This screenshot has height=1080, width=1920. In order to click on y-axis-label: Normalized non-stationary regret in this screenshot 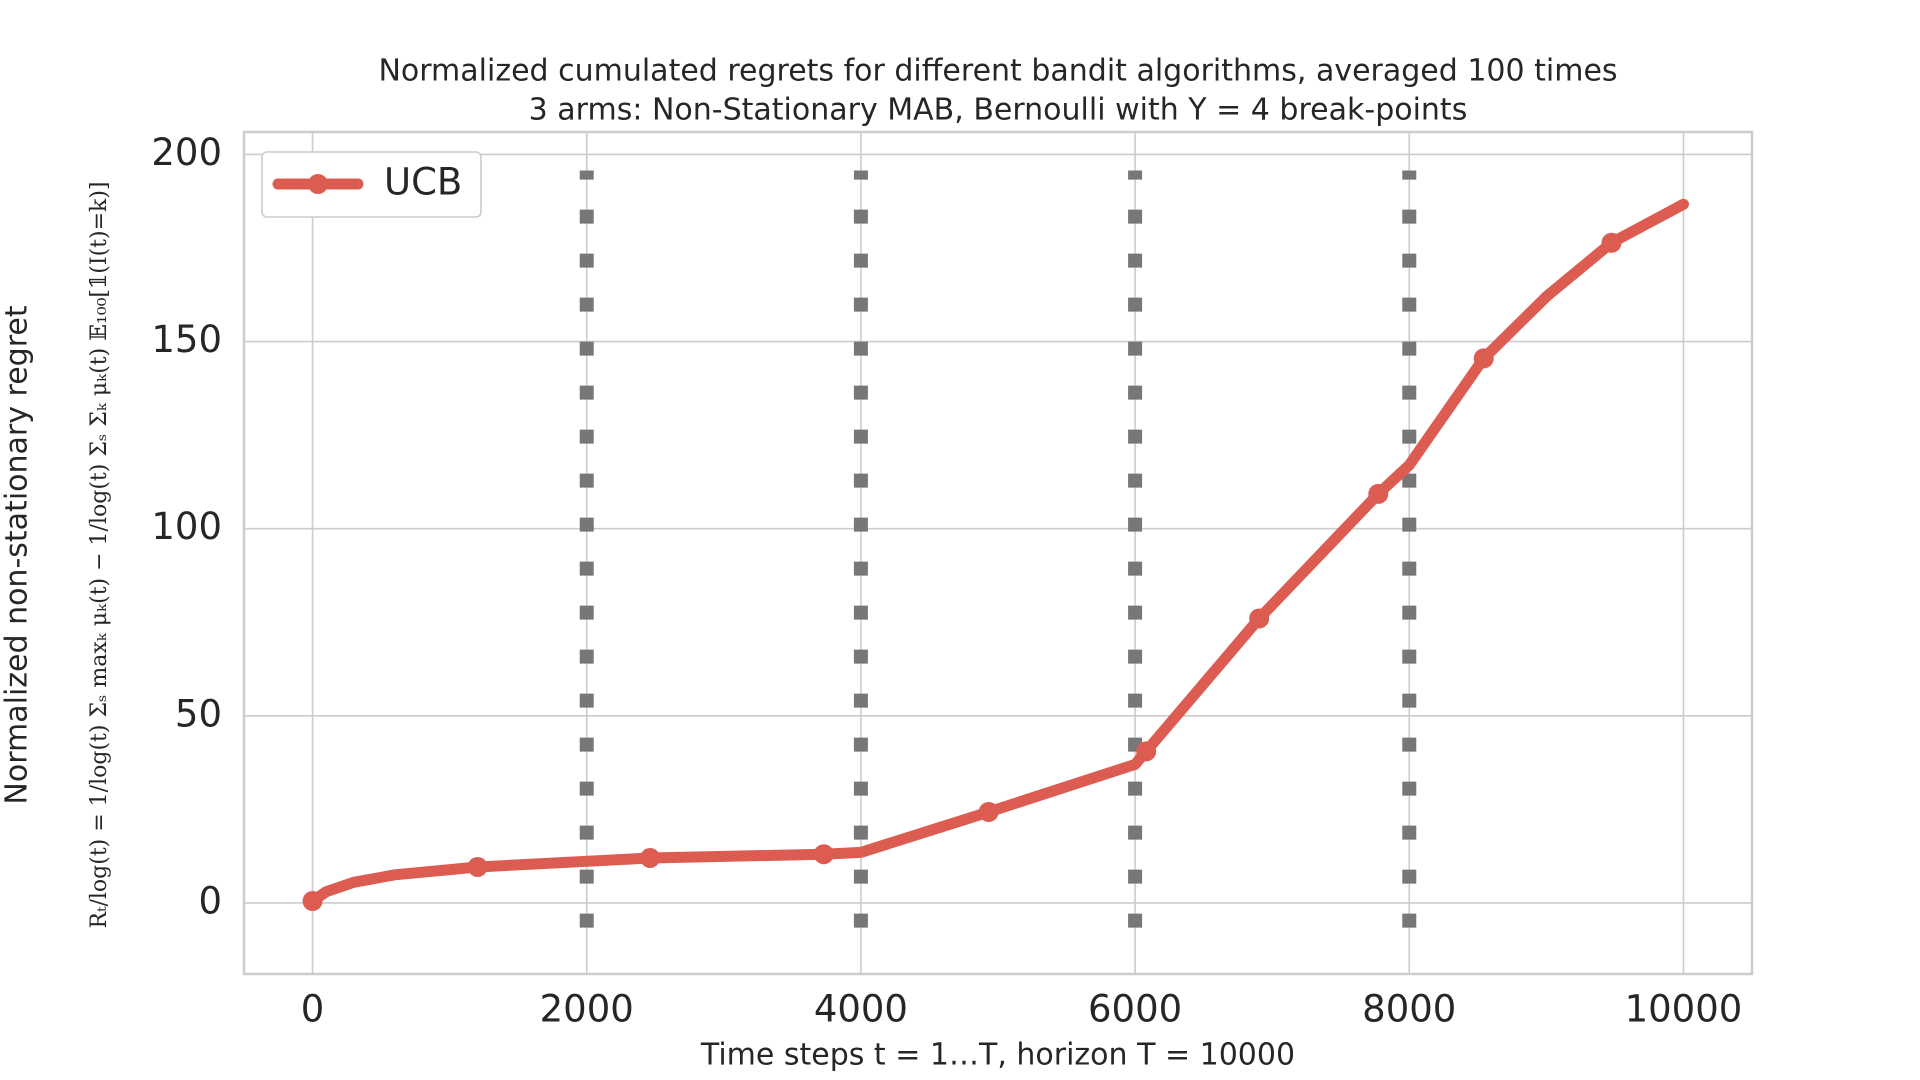, I will do `click(17, 554)`.